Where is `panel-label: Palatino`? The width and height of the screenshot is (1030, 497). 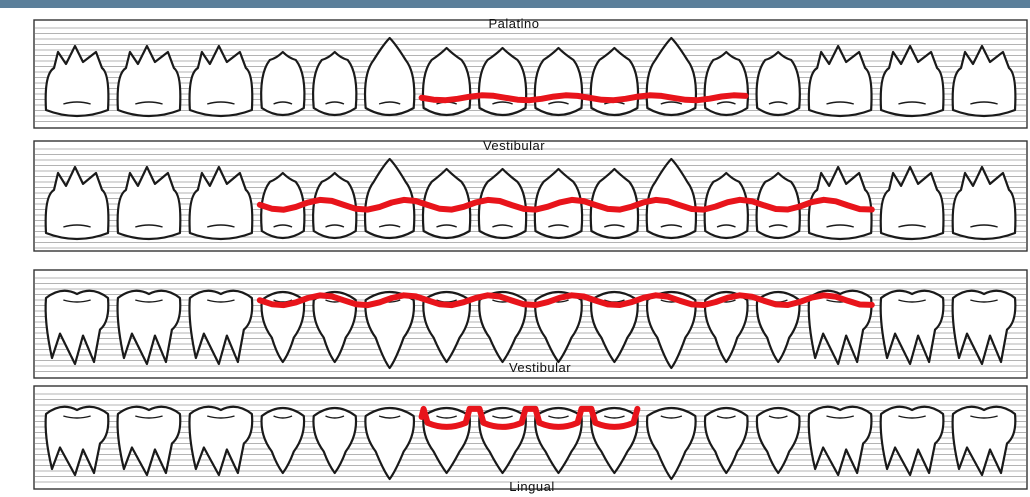
panel-label: Palatino is located at coordinates (514, 23).